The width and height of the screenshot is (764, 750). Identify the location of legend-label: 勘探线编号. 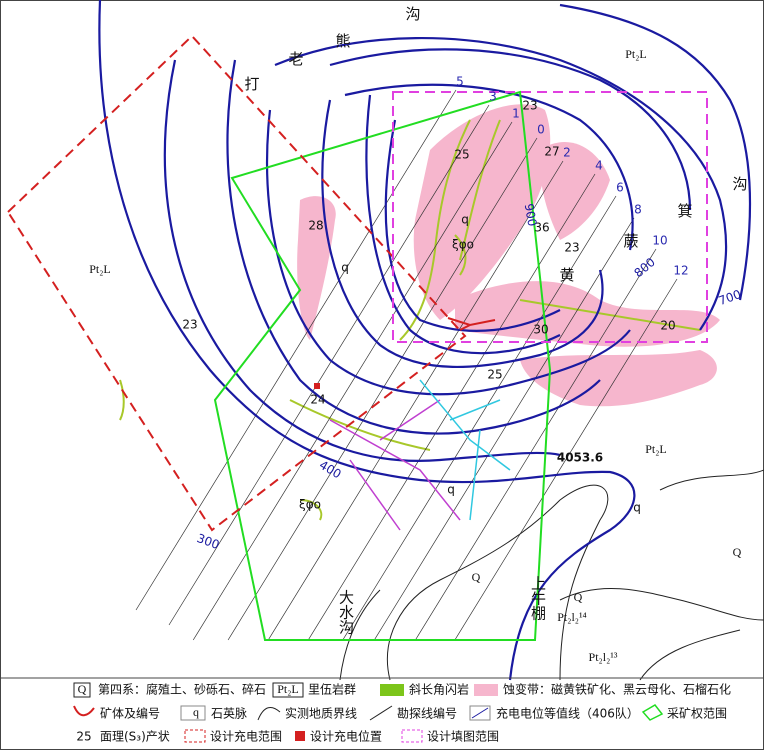
(427, 713).